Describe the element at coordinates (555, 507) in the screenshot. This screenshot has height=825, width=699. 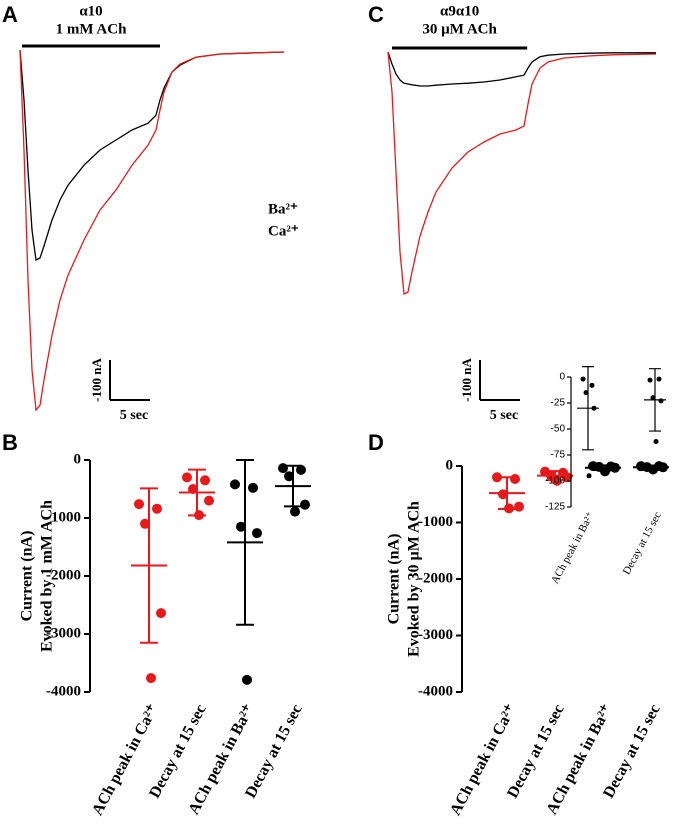
I see `inset-y-tick-label: -125` at that location.